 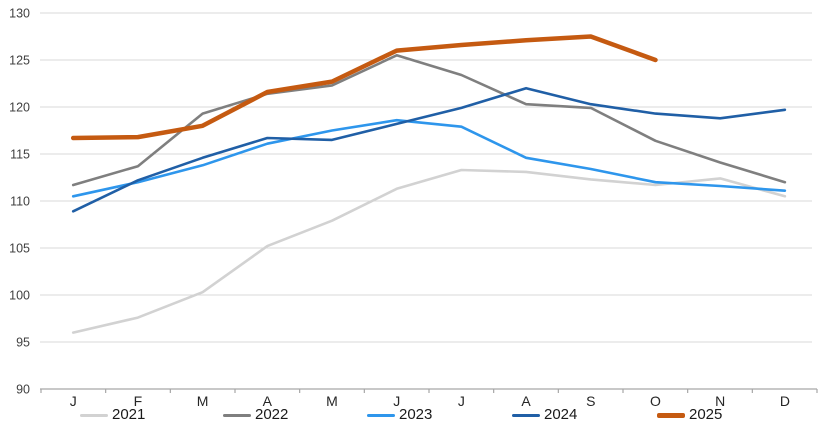 What do you see at coordinates (19, 296) in the screenshot?
I see `y-axis-tick-label: 100` at bounding box center [19, 296].